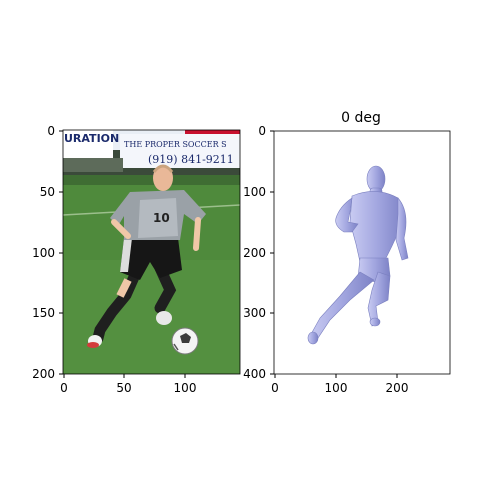  I want to click on soccer-ball, so click(185, 341).